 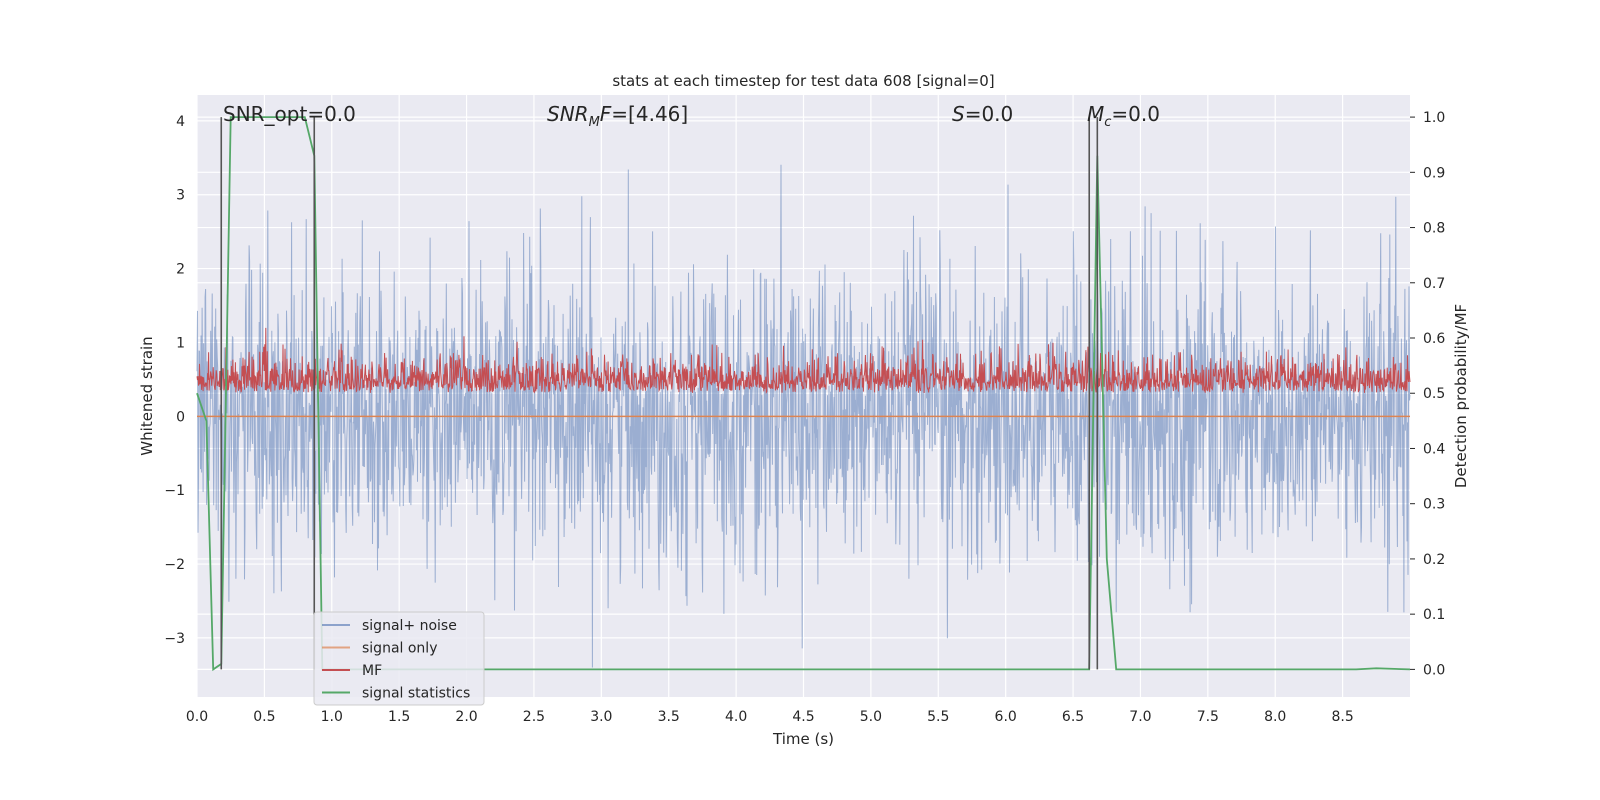 What do you see at coordinates (416, 694) in the screenshot?
I see `legend-label-3: signal statistics` at bounding box center [416, 694].